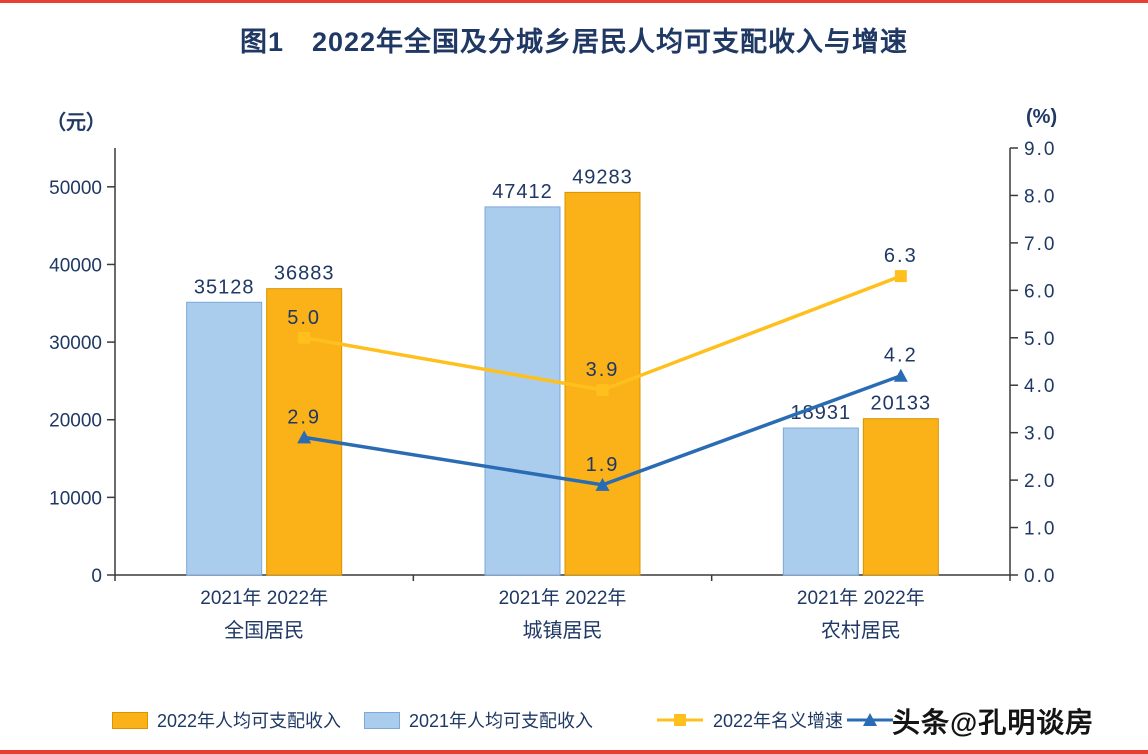 This screenshot has width=1148, height=754. I want to click on svg-text: 6.3, so click(901, 256).